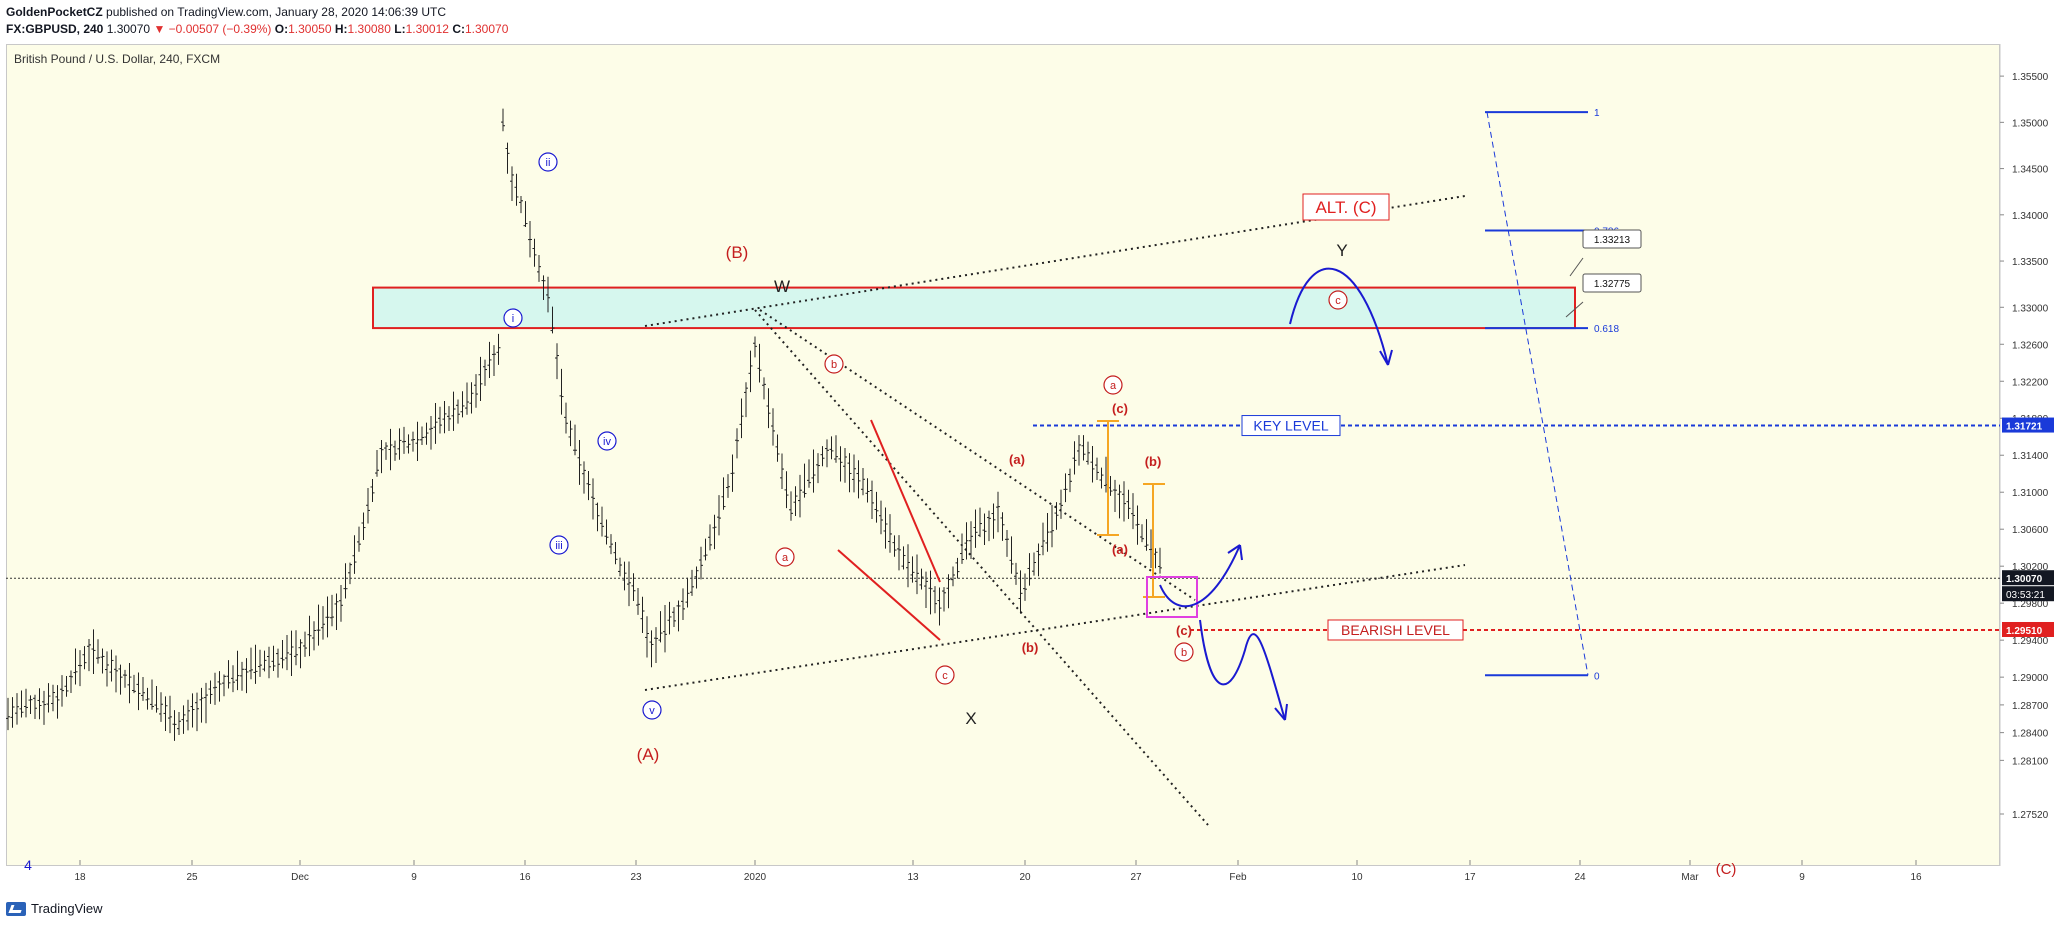 Image resolution: width=2071 pixels, height=930 pixels. Describe the element at coordinates (2030, 678) in the screenshot. I see `y-tick-label: 1.29000` at that location.